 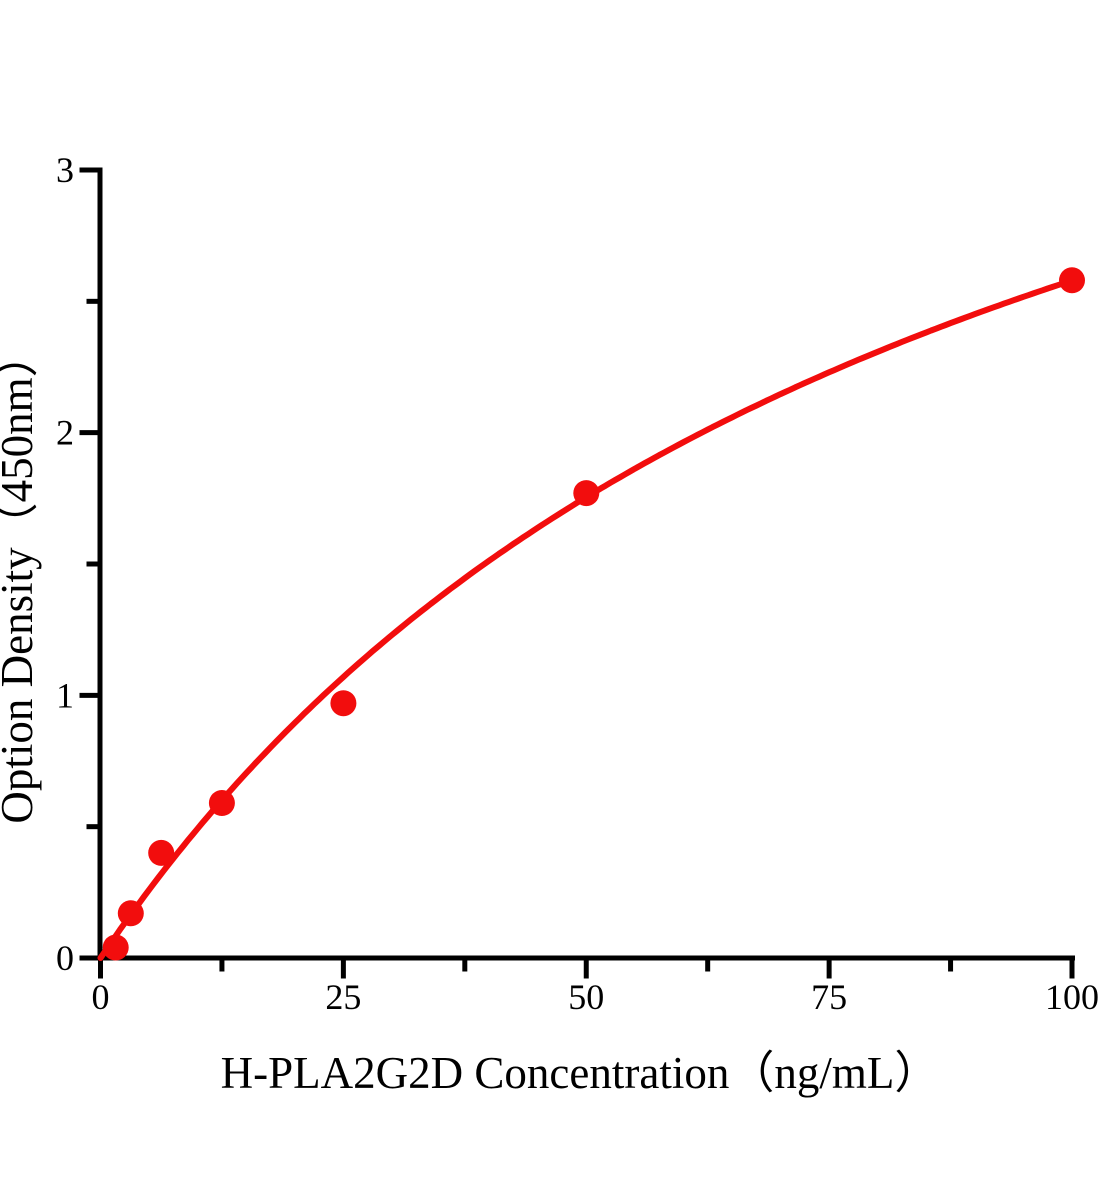 What do you see at coordinates (65, 170) in the screenshot?
I see `y-tick-label: 3` at bounding box center [65, 170].